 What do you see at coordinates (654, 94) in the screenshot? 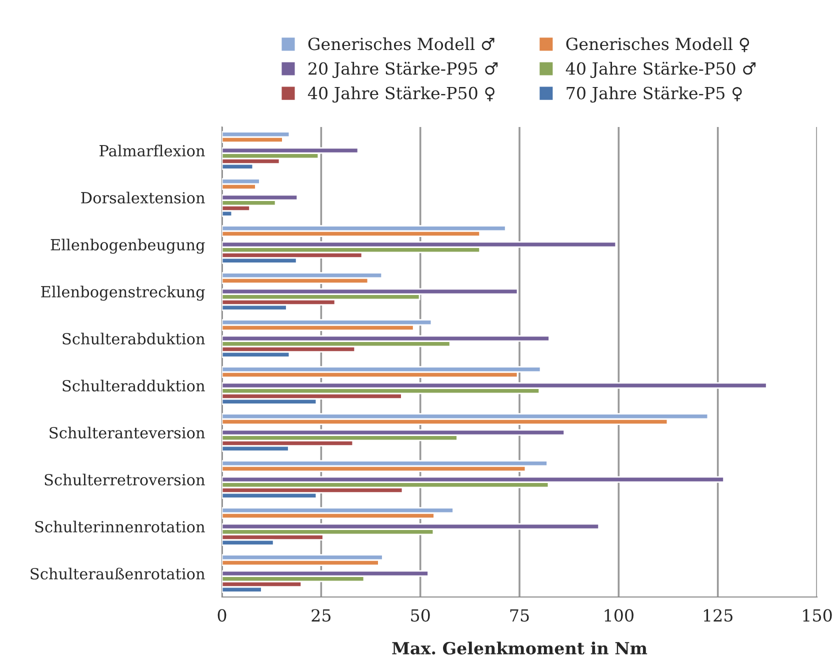
I see `legend-label: 70 Jahre Stärke-P5 ♀` at bounding box center [654, 94].